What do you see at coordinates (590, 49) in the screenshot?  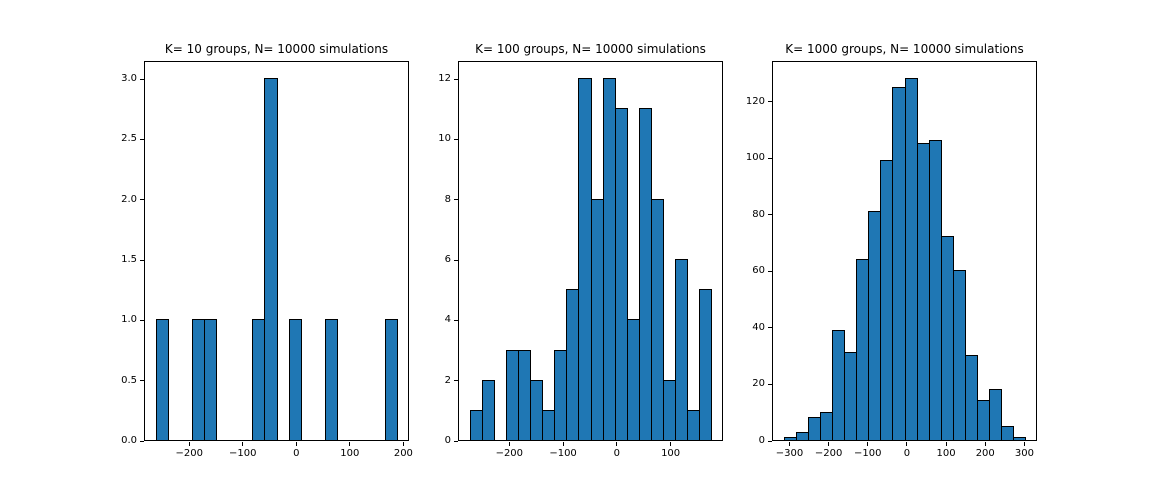 I see `subplot-title: K= 100 groups, N= 10000 simulations` at bounding box center [590, 49].